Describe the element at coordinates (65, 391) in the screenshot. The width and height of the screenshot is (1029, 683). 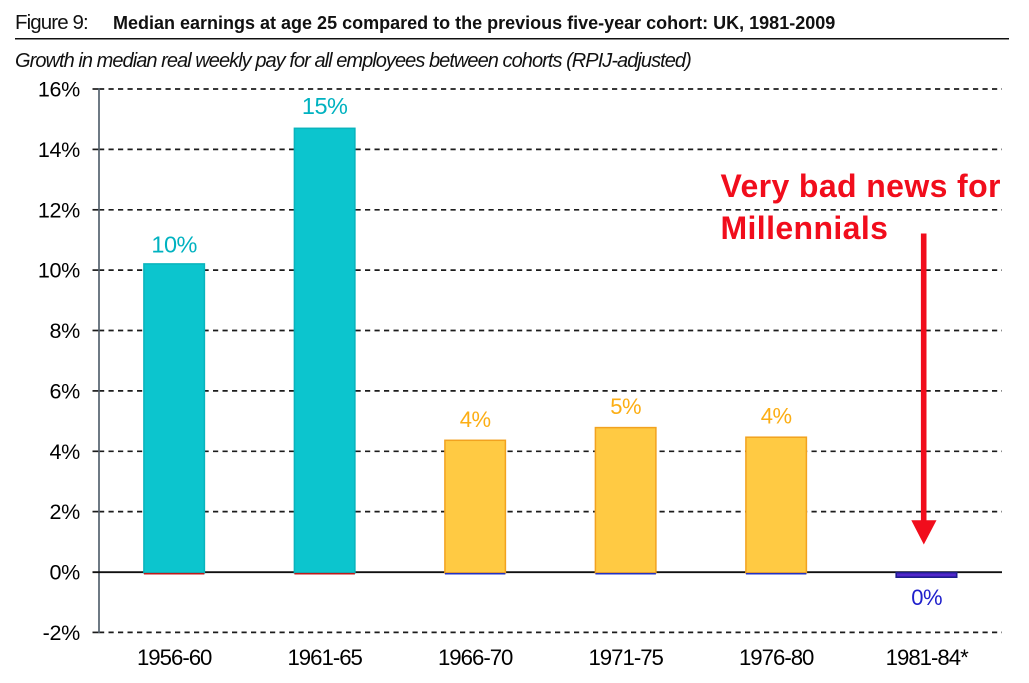
I see `svg-text: 6%` at that location.